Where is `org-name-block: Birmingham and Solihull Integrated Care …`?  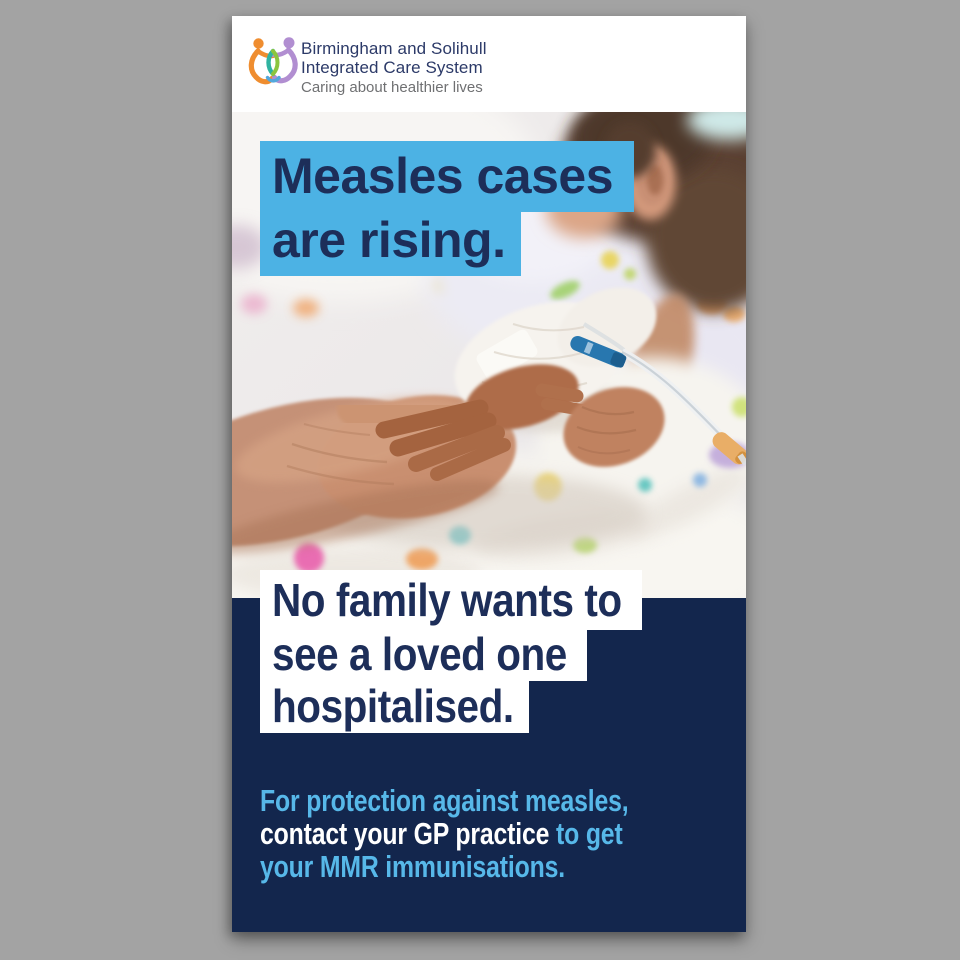
org-name-block: Birmingham and Solihull Integrated Care … is located at coordinates (394, 67).